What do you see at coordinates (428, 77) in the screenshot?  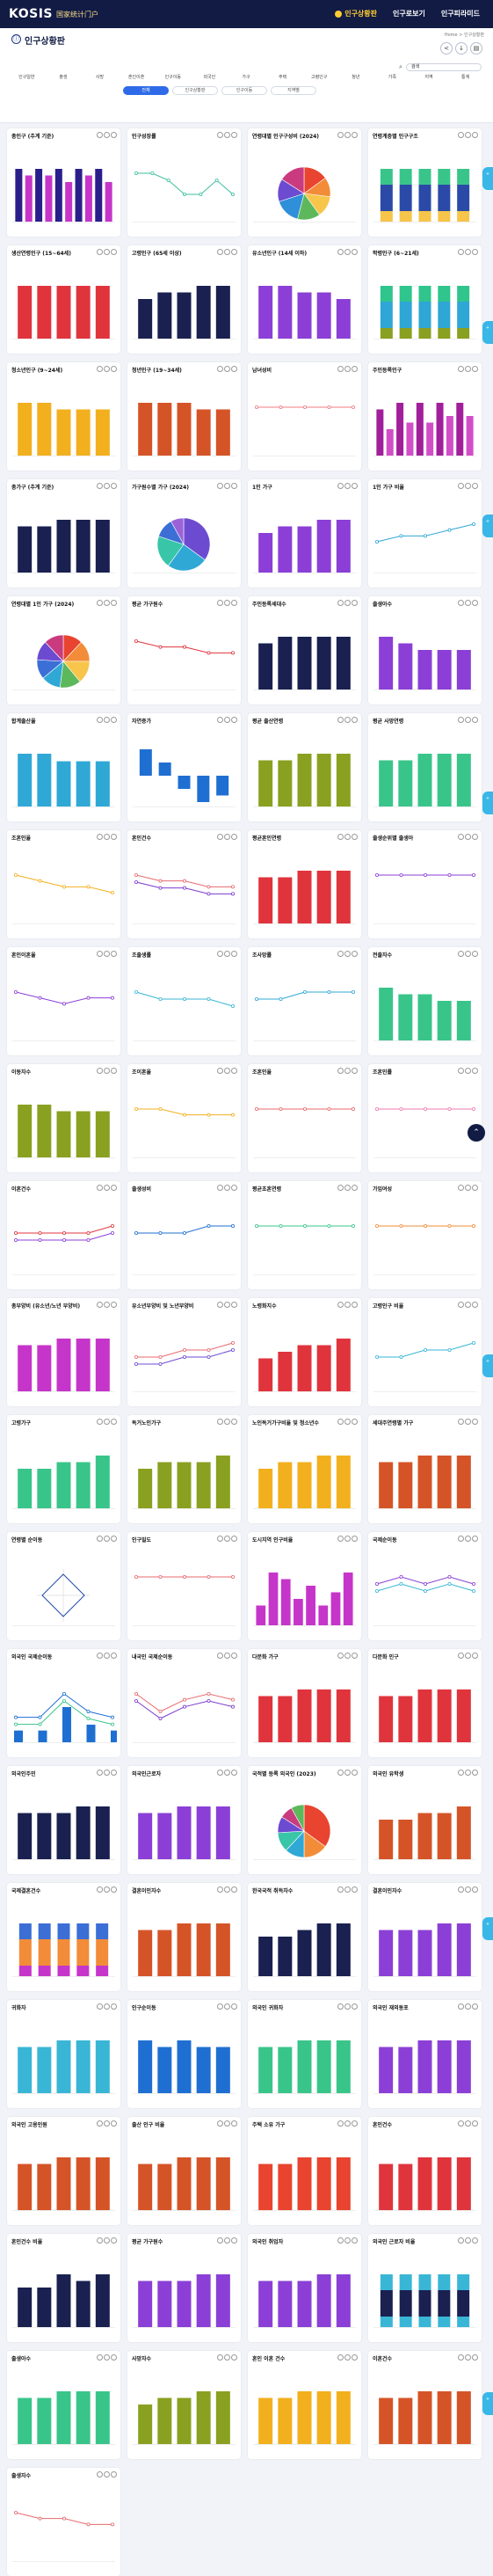 I see `tab-11: 지역` at bounding box center [428, 77].